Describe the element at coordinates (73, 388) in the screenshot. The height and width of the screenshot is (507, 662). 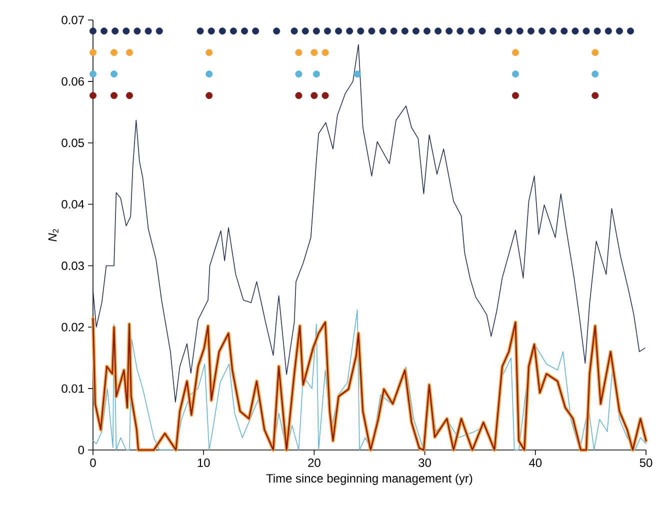
I see `y-tick-label: 0.01` at that location.